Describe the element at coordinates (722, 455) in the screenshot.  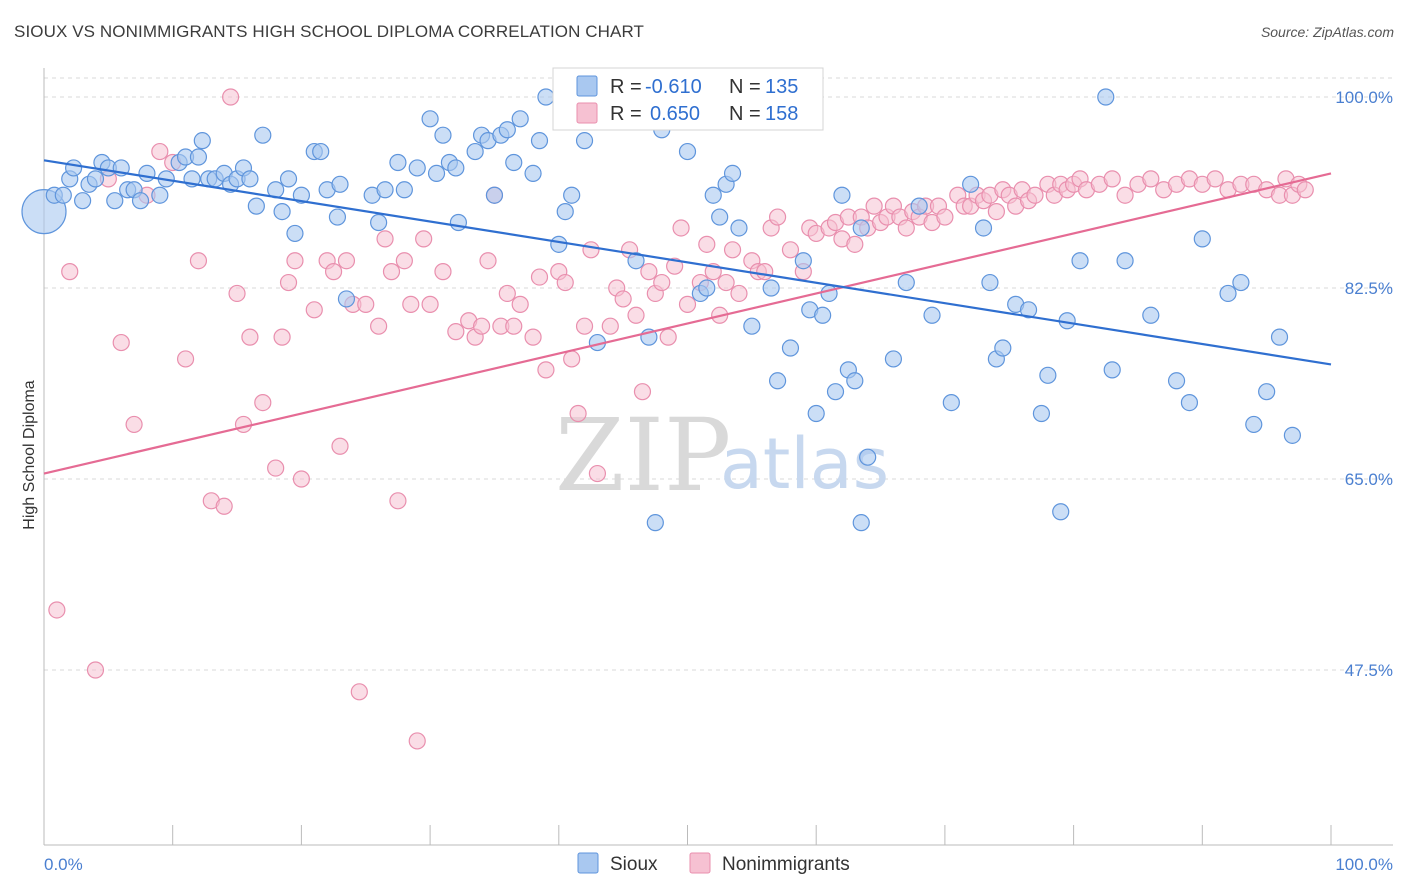
I see `watermark: ZIP atlas` at that location.